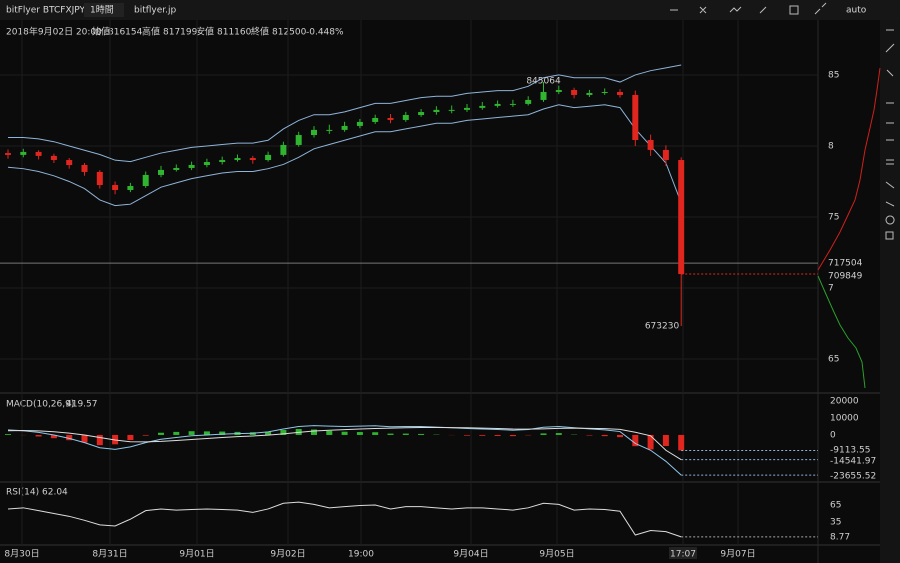 This screenshot has width=900, height=563. What do you see at coordinates (109, 554) in the screenshot?
I see `time-label: 8月31日` at bounding box center [109, 554].